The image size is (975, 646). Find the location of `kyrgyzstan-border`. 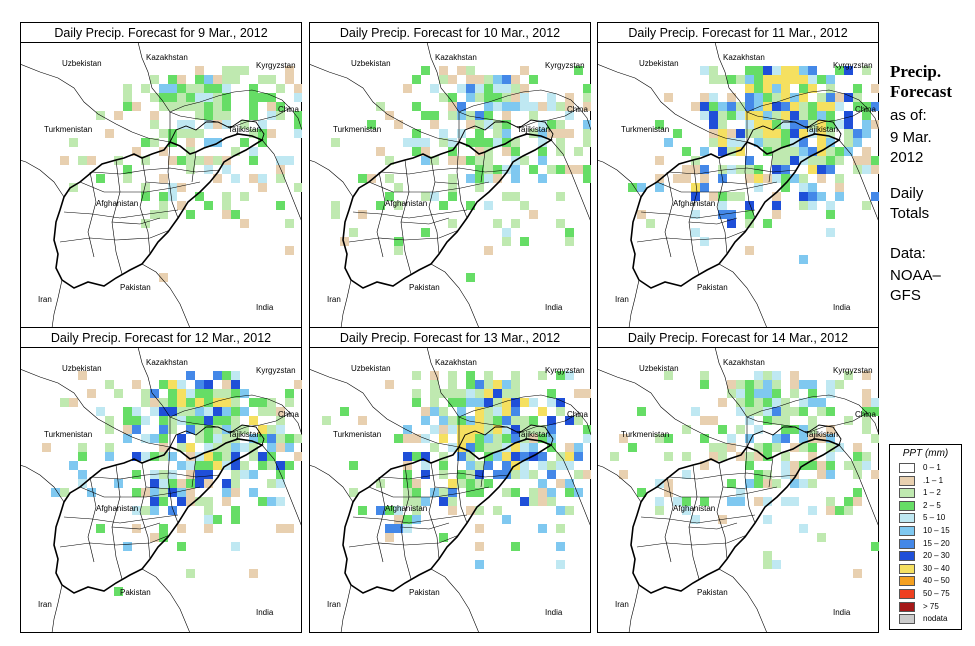

kyrgyzstan-border is located at coordinates (230, 109).